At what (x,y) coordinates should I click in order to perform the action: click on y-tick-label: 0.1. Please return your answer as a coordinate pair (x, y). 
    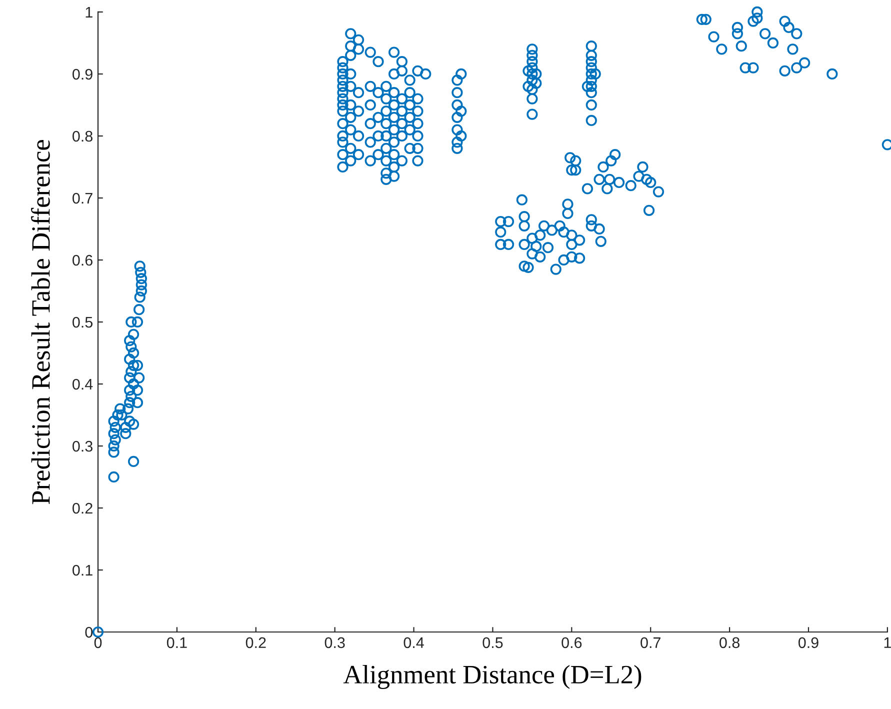
    Looking at the image, I should click on (82, 570).